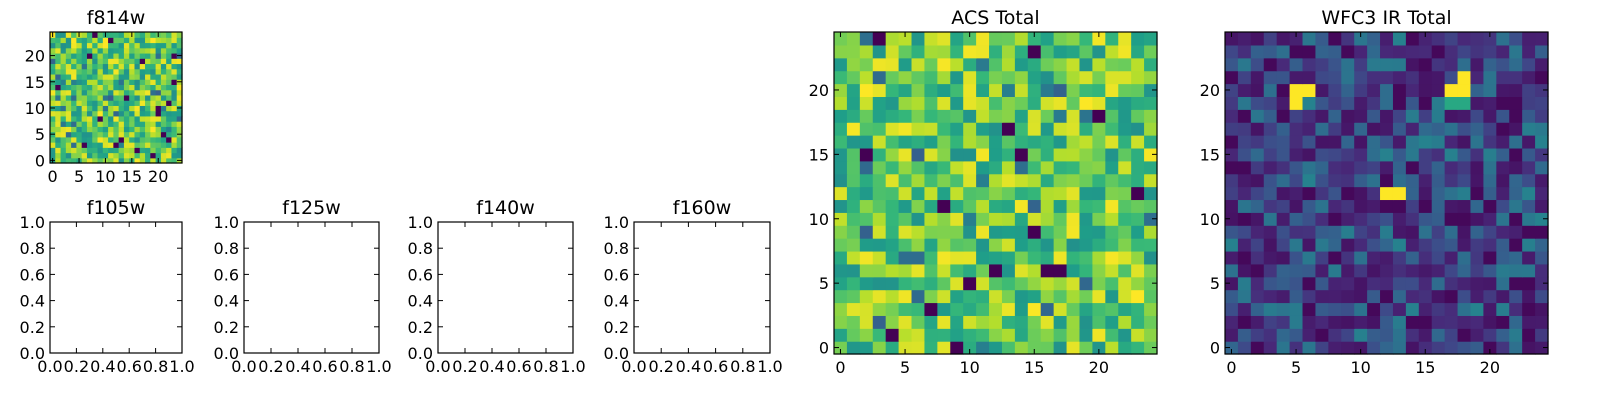 The width and height of the screenshot is (1600, 400). I want to click on y-tick-label: 0.2, so click(420, 327).